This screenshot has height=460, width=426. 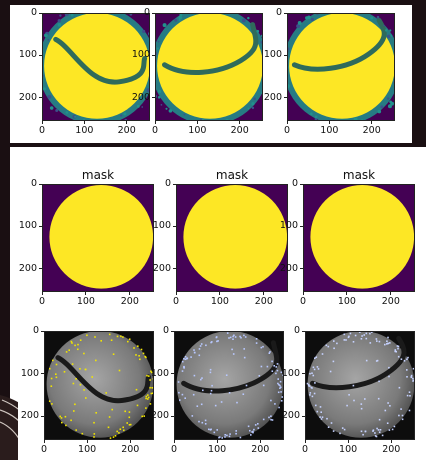 I want to click on x-tick-label: 200, so click(x=390, y=301).